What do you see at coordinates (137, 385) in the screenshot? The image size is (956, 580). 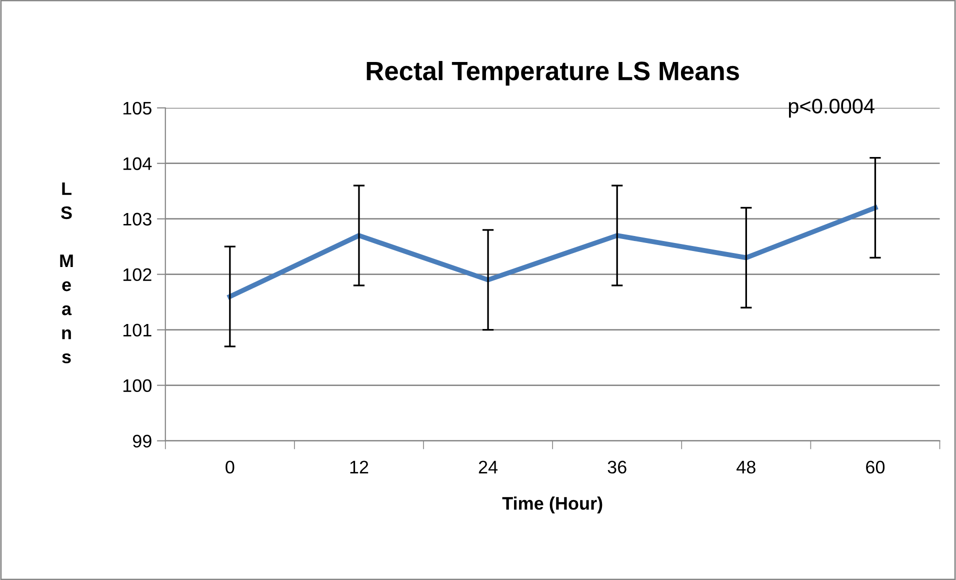 I see `y-tick-label: 100` at bounding box center [137, 385].